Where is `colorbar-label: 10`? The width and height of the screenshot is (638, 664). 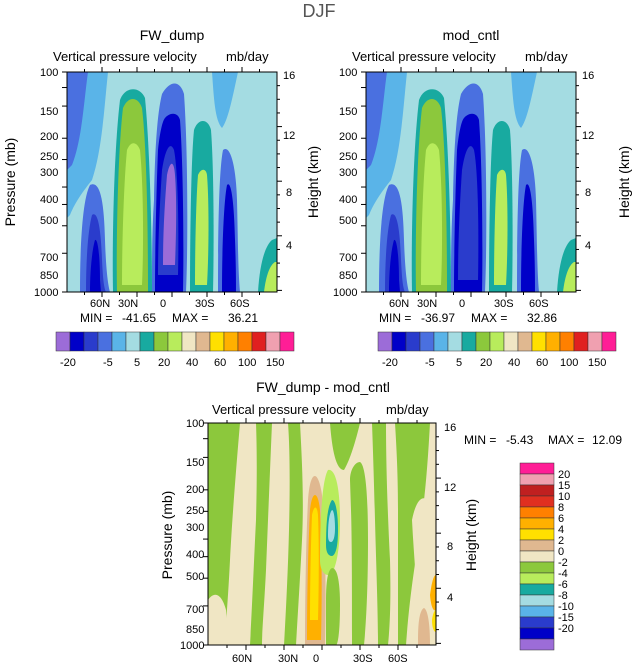
colorbar-label: 10 is located at coordinates (564, 497).